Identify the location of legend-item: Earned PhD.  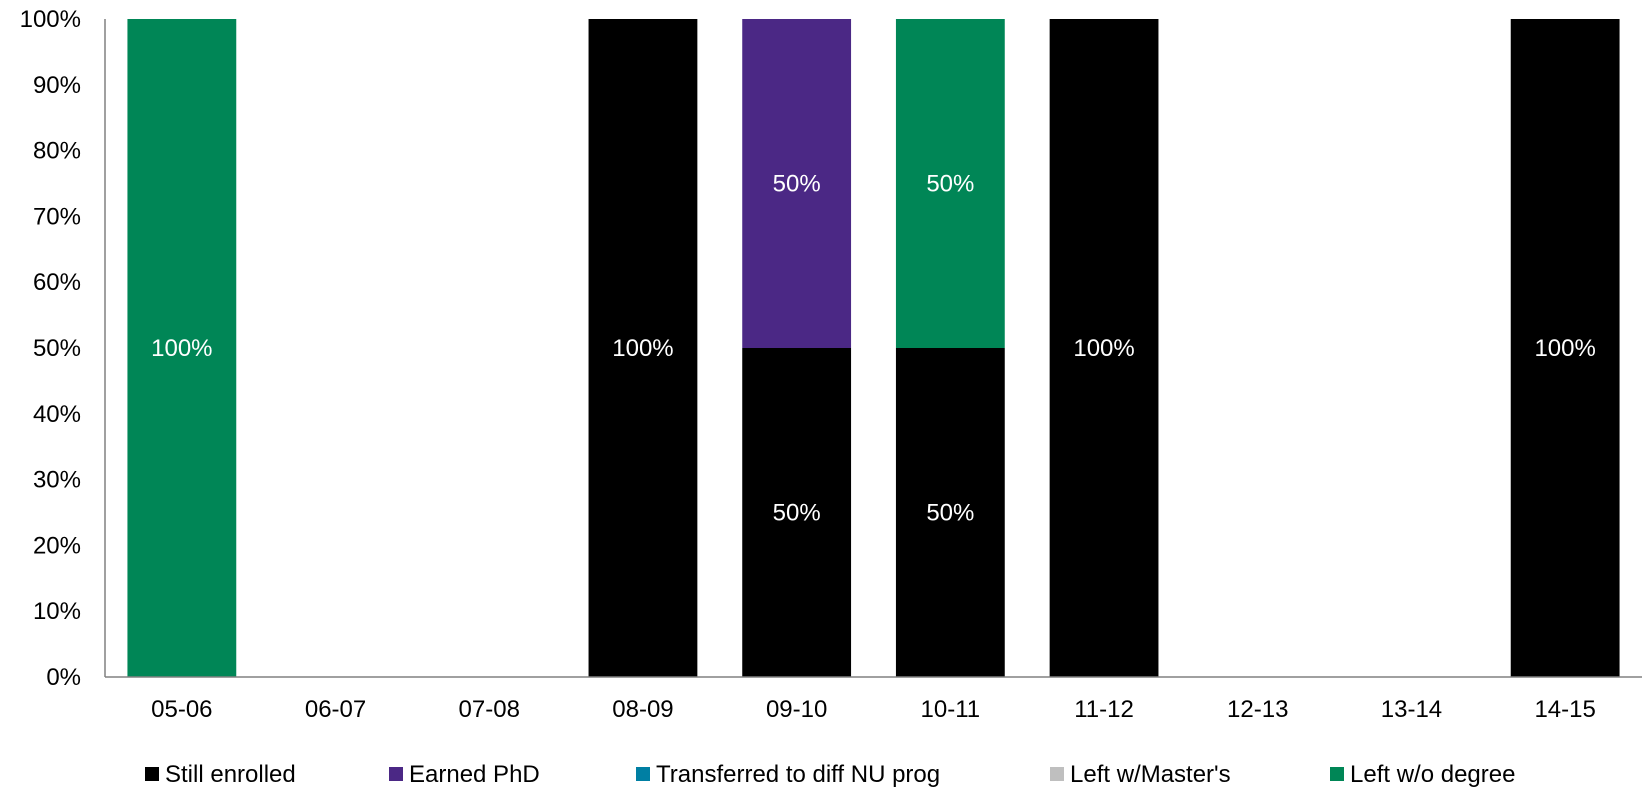
(464, 774).